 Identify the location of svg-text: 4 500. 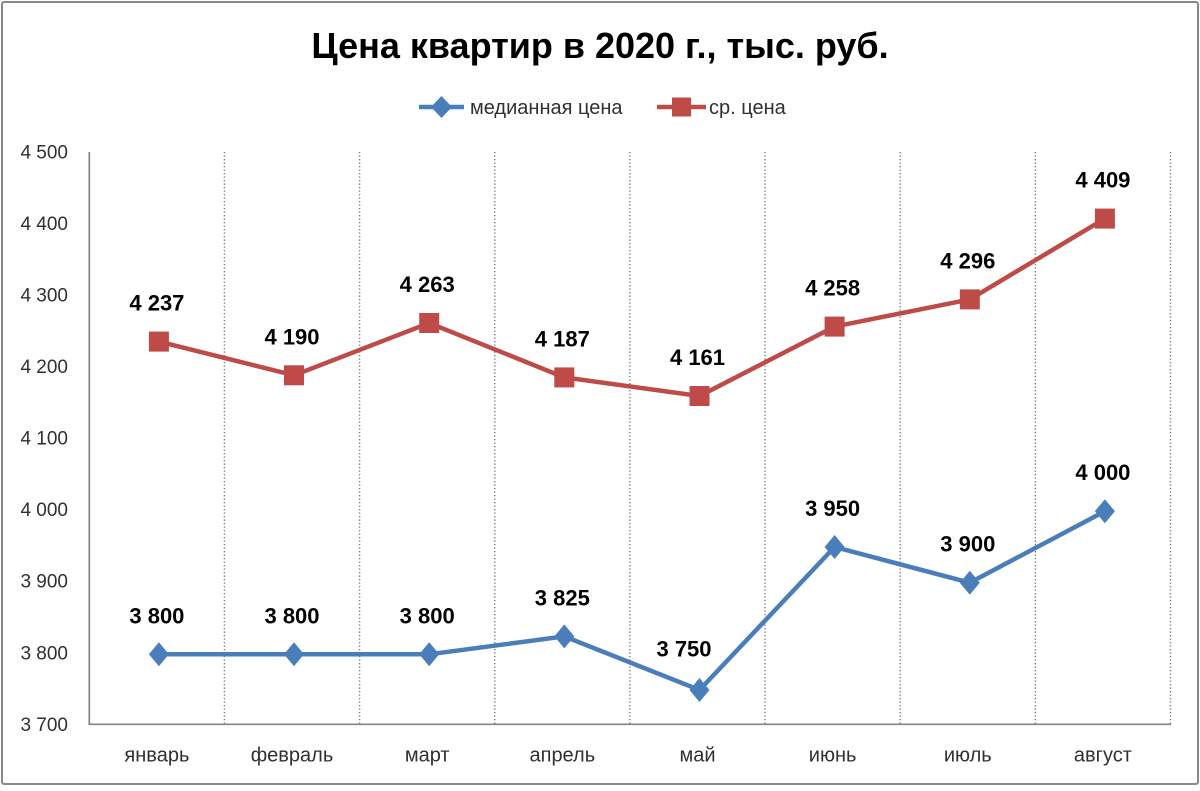
(44, 153).